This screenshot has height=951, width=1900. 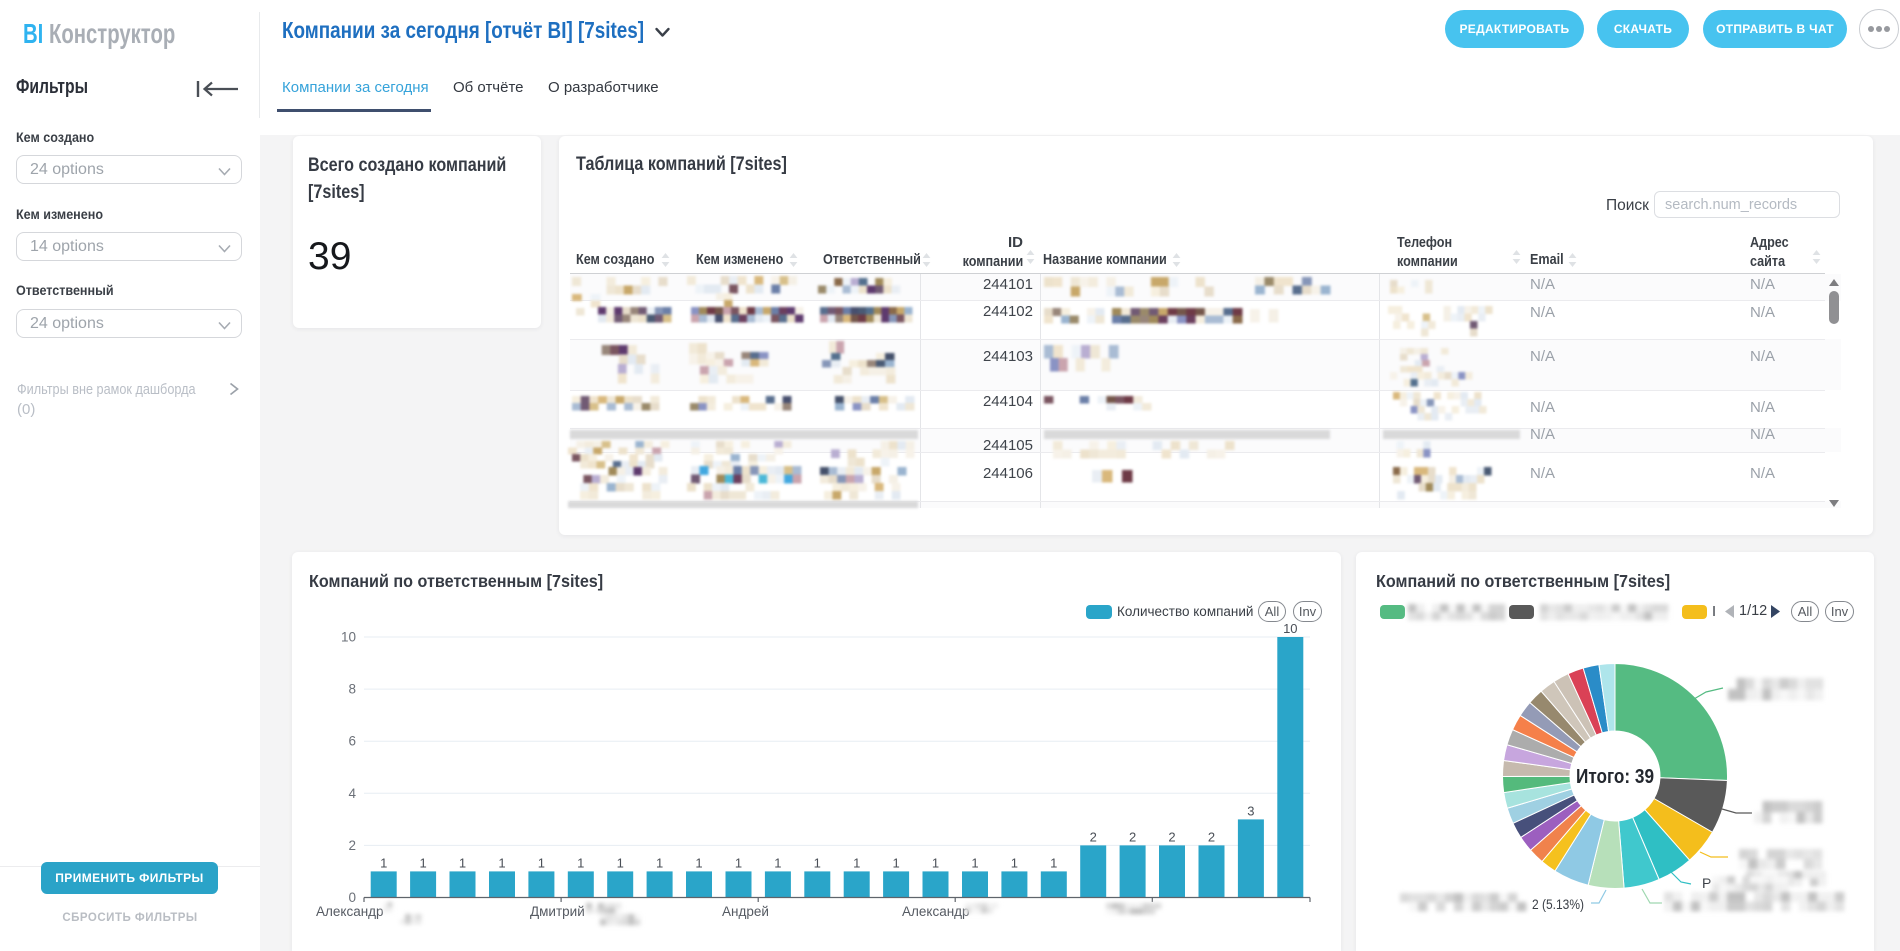 What do you see at coordinates (557, 911) in the screenshot?
I see `svg-text: Дмитрий` at bounding box center [557, 911].